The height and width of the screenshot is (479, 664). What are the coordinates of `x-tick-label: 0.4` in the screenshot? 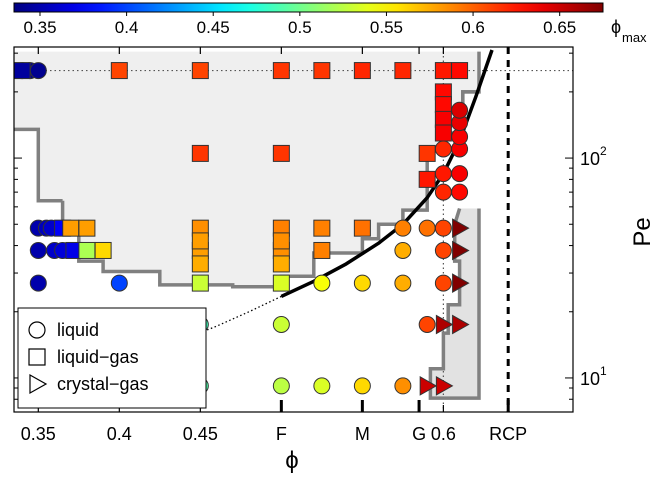 It's located at (119, 434).